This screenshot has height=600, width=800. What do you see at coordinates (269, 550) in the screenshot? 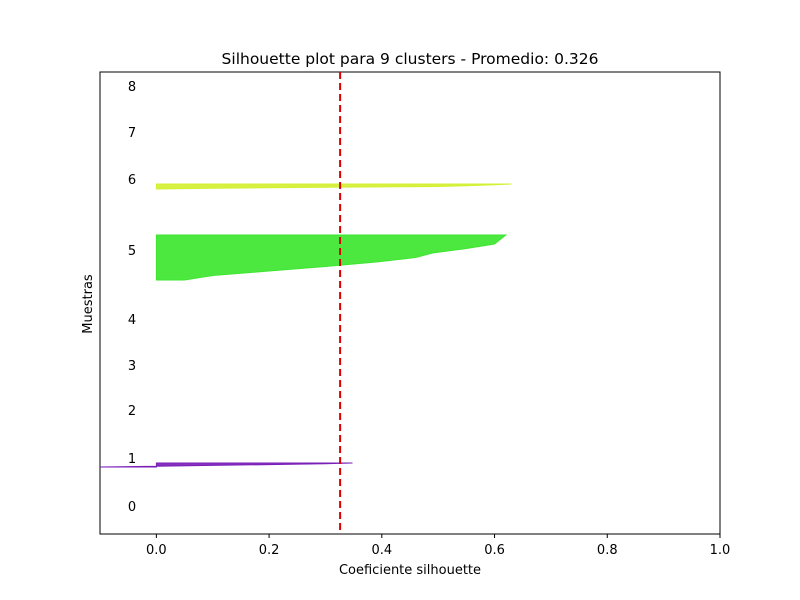
I see `x-tick-label: 0.2` at bounding box center [269, 550].